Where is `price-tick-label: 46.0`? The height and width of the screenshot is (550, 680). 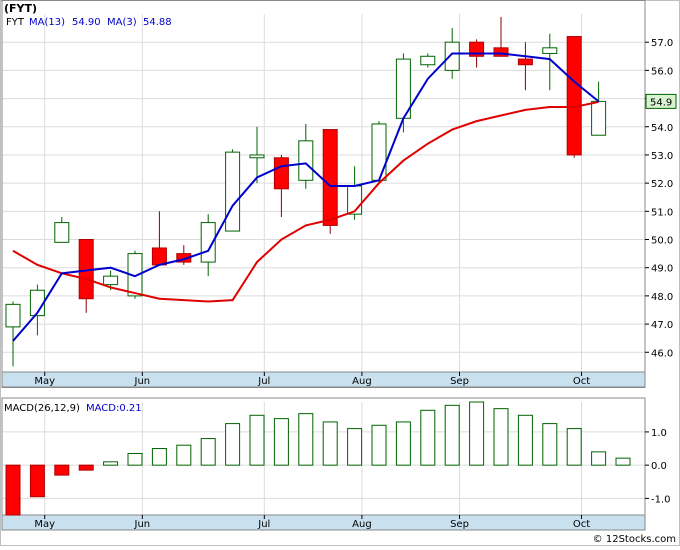
price-tick-label: 46.0 is located at coordinates (662, 353).